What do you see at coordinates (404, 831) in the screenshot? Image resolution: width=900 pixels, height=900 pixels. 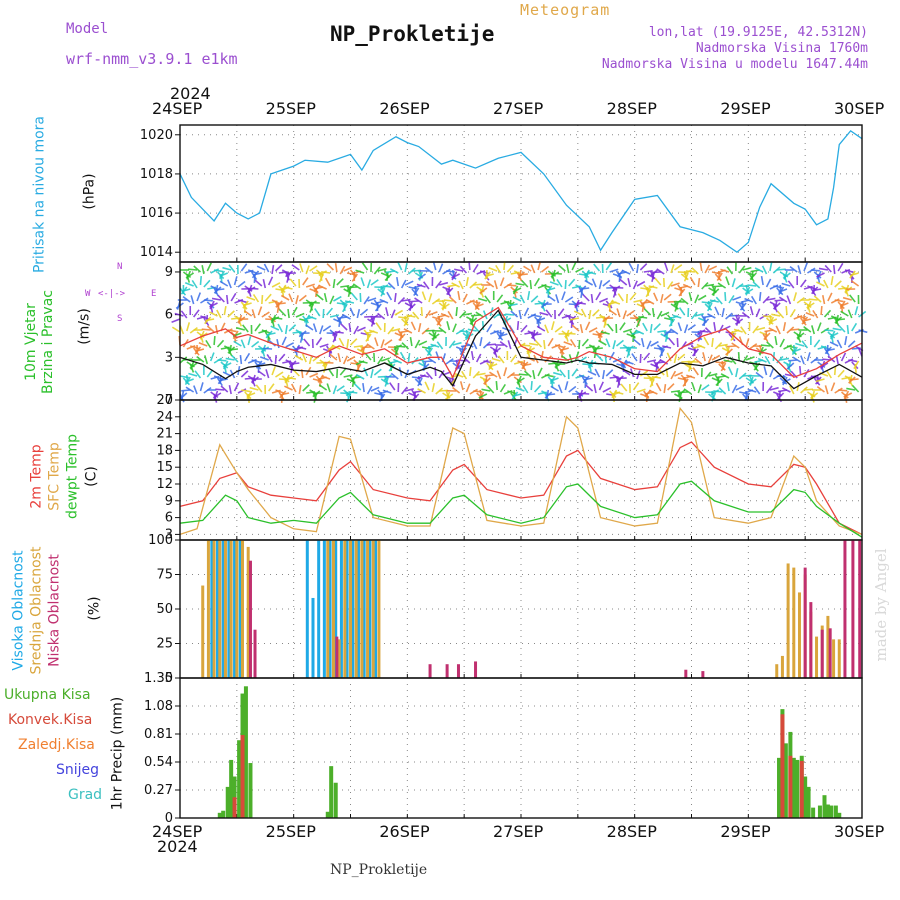 I see `date-label-bottom-26sep: 26SEP` at bounding box center [404, 831].